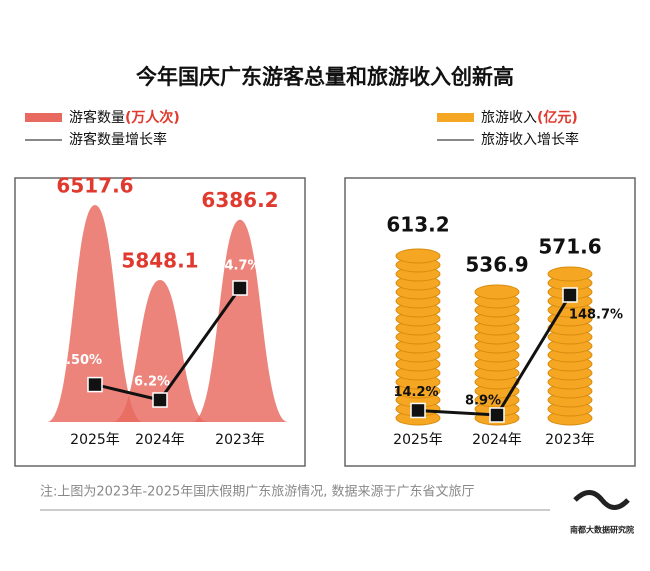 The image size is (650, 571). What do you see at coordinates (94, 186) in the screenshot?
I see `value-label: 6517.6` at bounding box center [94, 186].